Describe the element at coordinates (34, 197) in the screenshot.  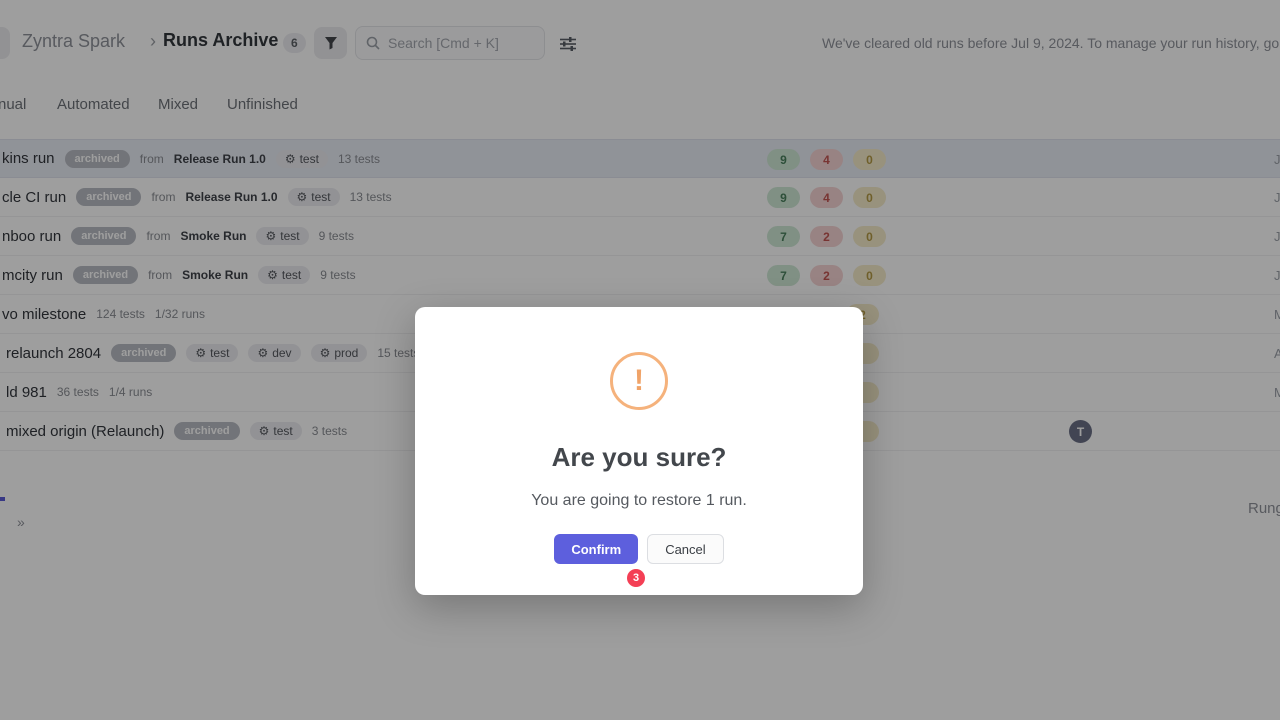
I see `run-name: cle CI run` at that location.